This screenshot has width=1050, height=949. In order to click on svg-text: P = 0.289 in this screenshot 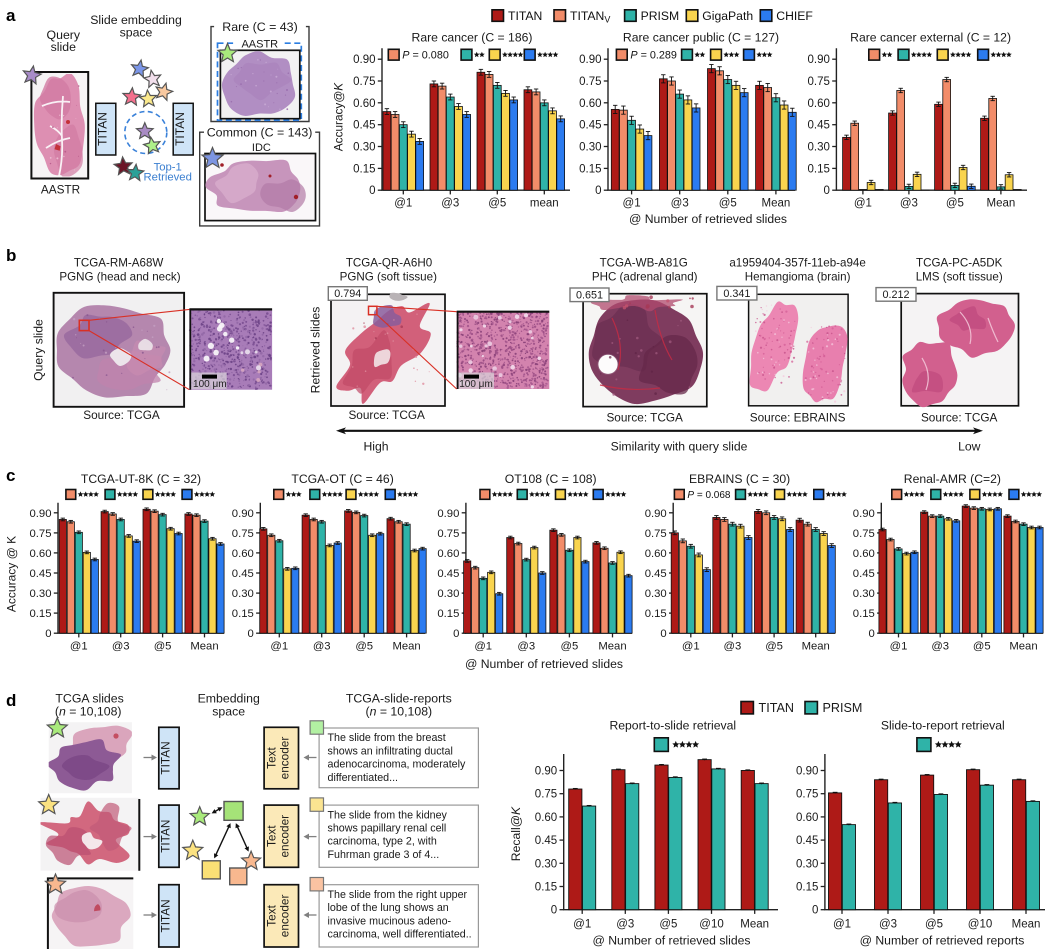, I will do `click(653, 56)`.